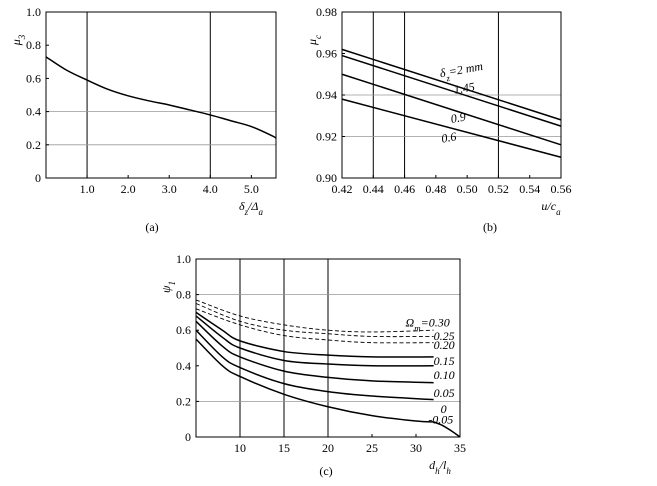  What do you see at coordinates (373, 189) in the screenshot?
I see `x-tick-label: 0.44` at bounding box center [373, 189].